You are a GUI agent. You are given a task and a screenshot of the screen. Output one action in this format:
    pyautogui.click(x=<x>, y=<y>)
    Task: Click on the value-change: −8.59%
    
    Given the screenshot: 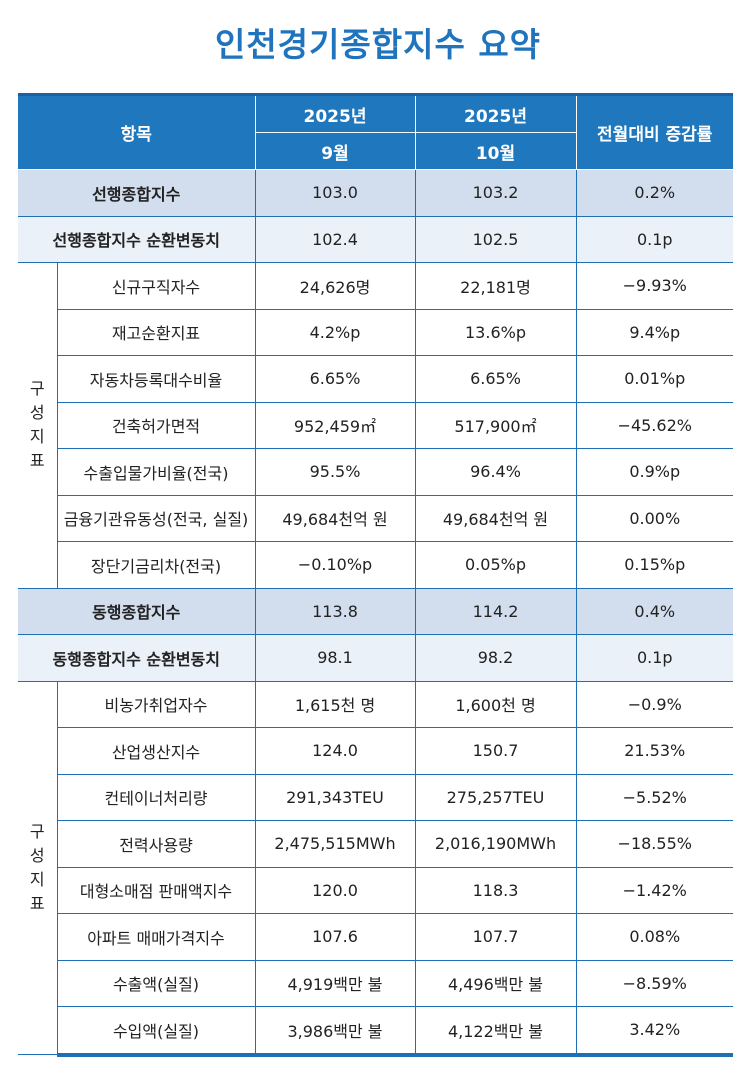 What is the action you would take?
    pyautogui.click(x=654, y=983)
    